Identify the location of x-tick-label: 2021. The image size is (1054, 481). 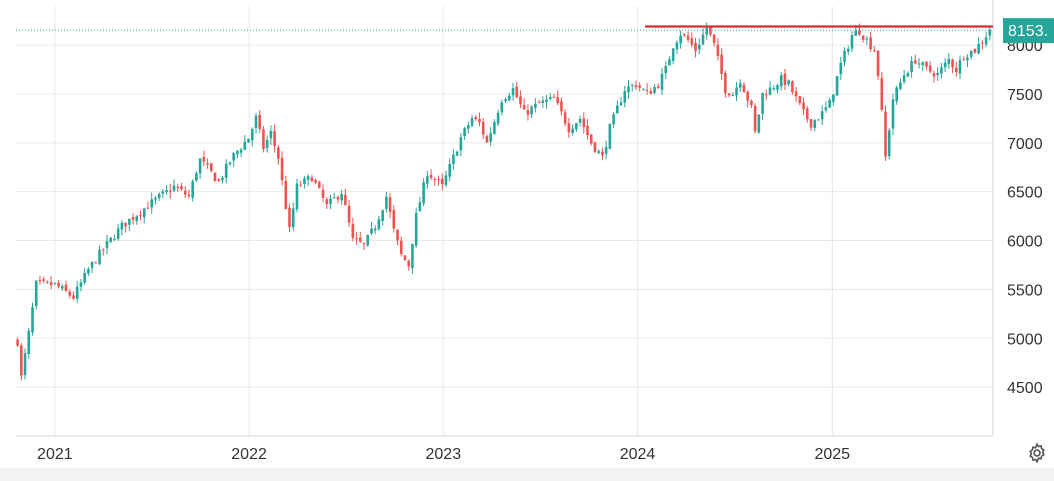
(55, 454).